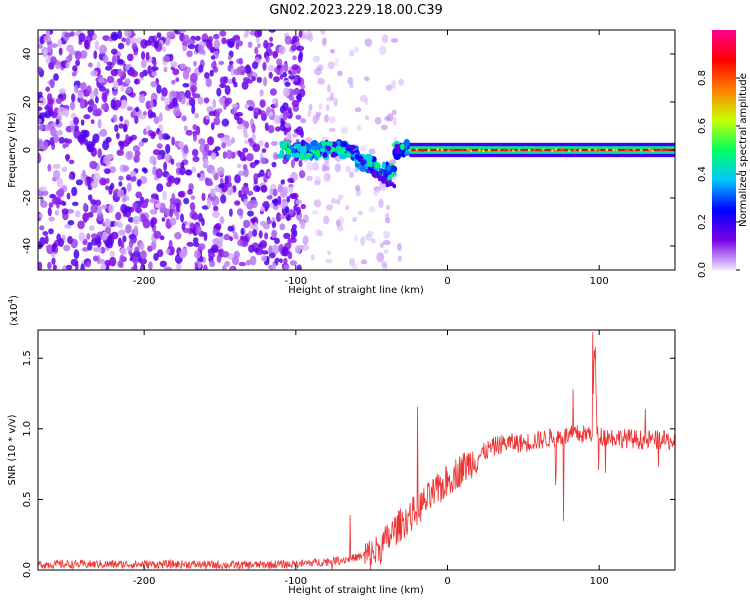 The width and height of the screenshot is (750, 600). Describe the element at coordinates (599, 281) in the screenshot. I see `x-tick-label: 100` at that location.